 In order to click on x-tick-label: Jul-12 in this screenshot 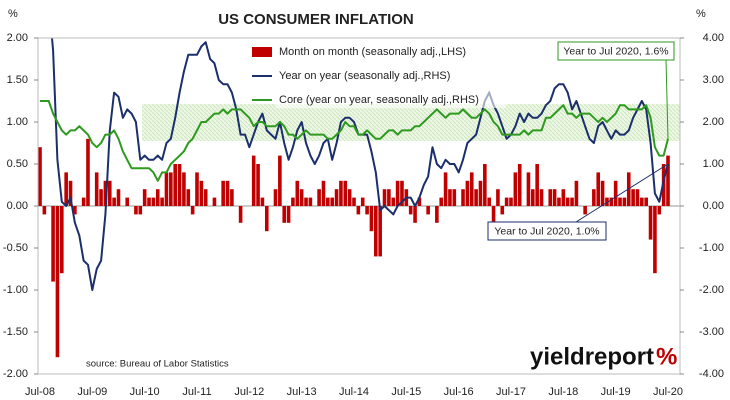, I will do `click(249, 392)`.